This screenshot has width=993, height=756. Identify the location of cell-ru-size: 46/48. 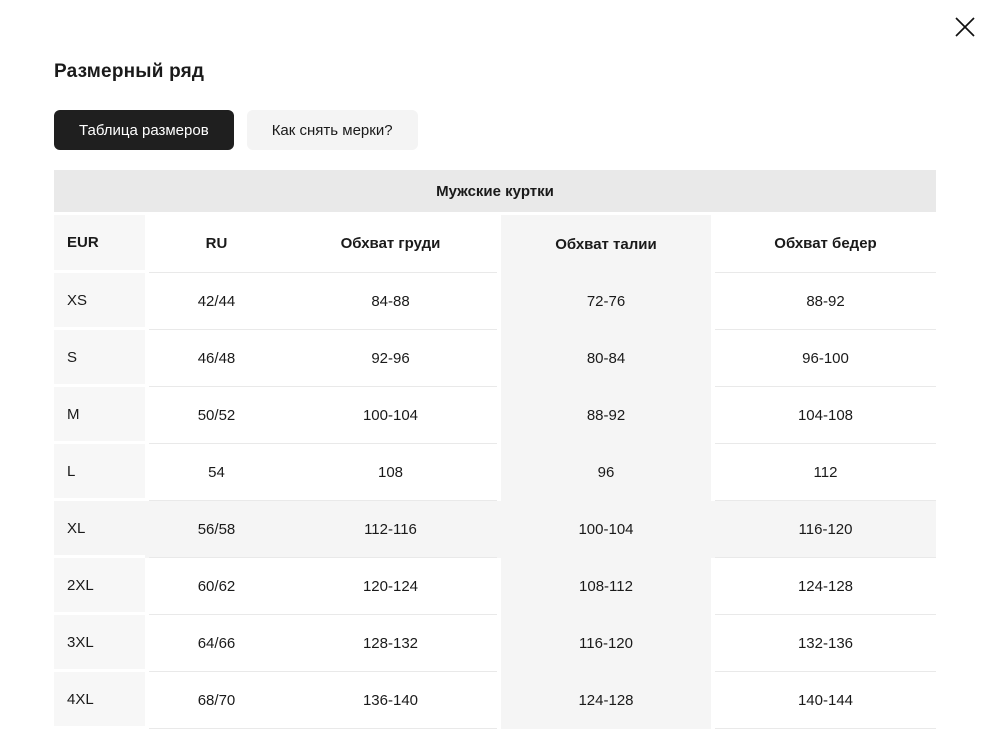
(216, 358).